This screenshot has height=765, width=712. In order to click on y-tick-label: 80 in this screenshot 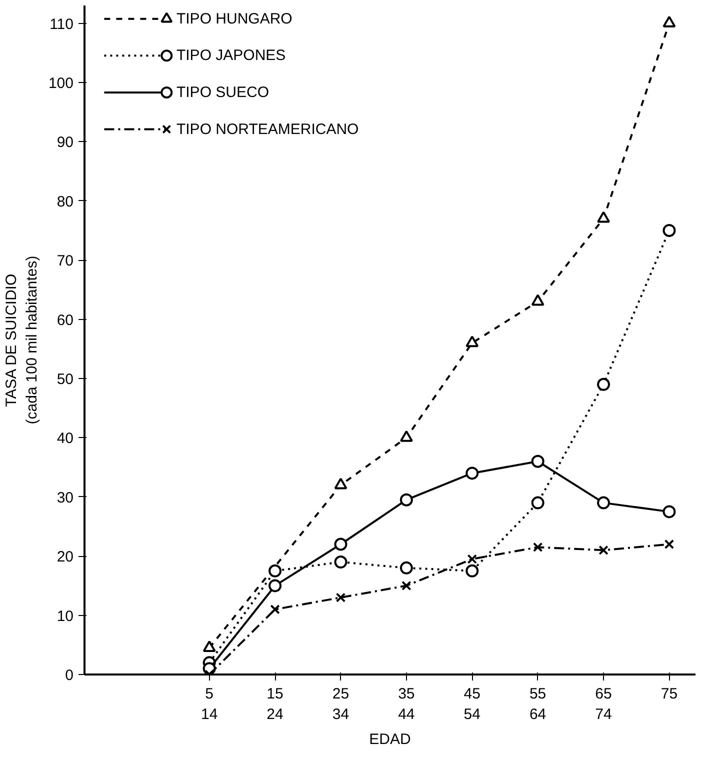, I will do `click(65, 201)`.